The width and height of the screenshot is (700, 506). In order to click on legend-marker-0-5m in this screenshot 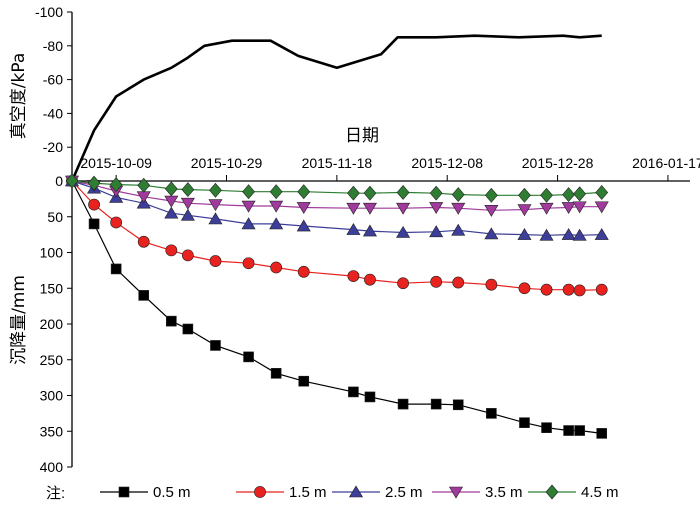, I will do `click(124, 492)`.